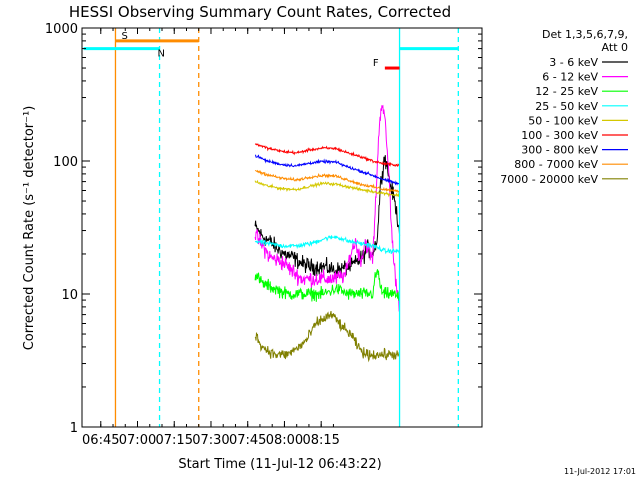  Describe the element at coordinates (65, 162) in the screenshot. I see `y-tick-label-3: 100` at that location.